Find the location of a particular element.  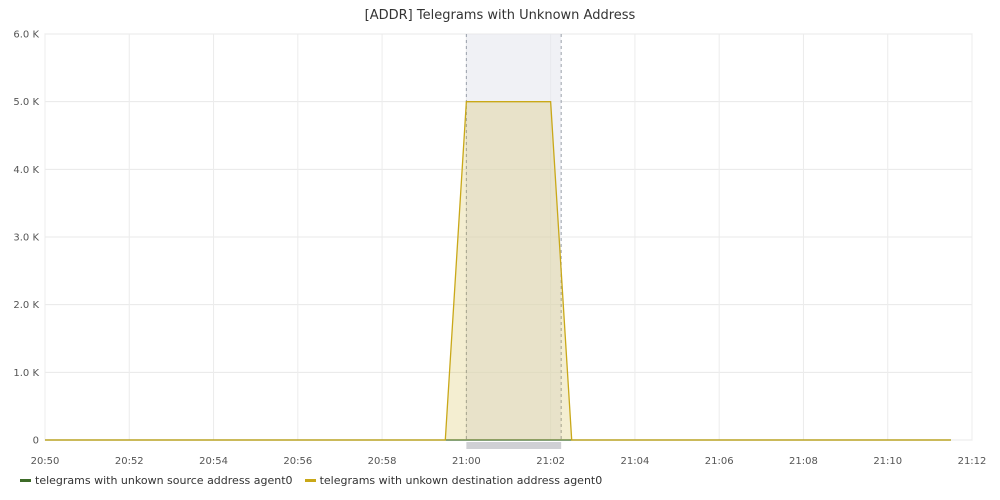

x-tick-label: 20:54 is located at coordinates (213, 461).